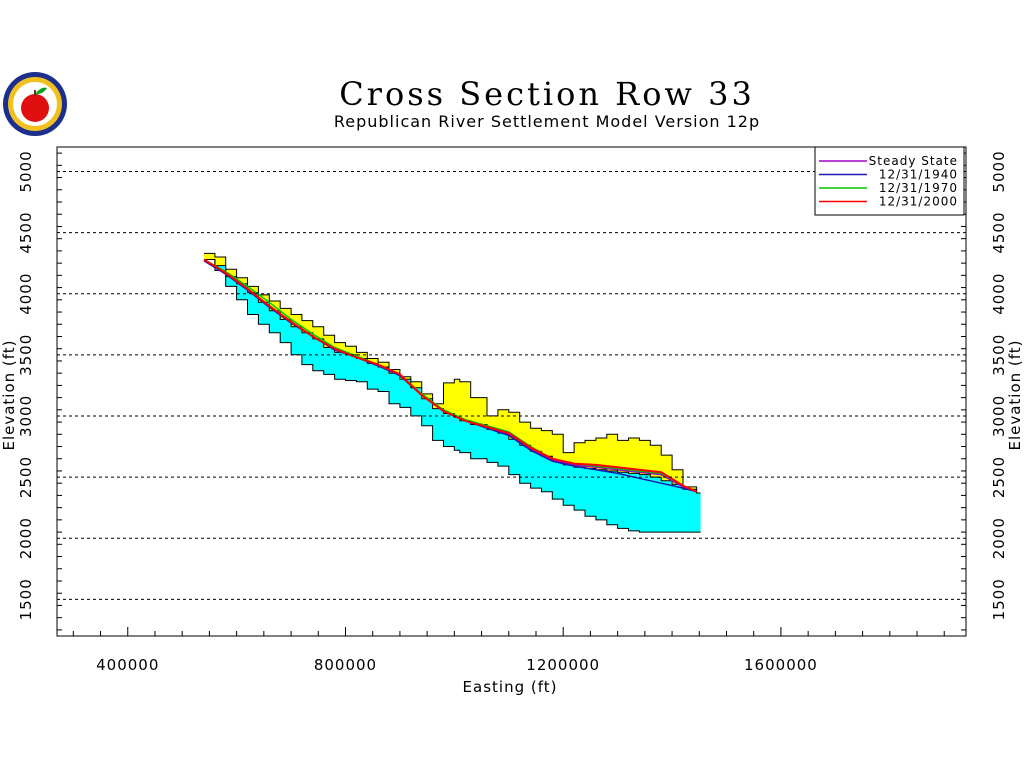 This screenshot has width=1024, height=768. What do you see at coordinates (999, 416) in the screenshot?
I see `y-tick-label-right: 3000` at bounding box center [999, 416].